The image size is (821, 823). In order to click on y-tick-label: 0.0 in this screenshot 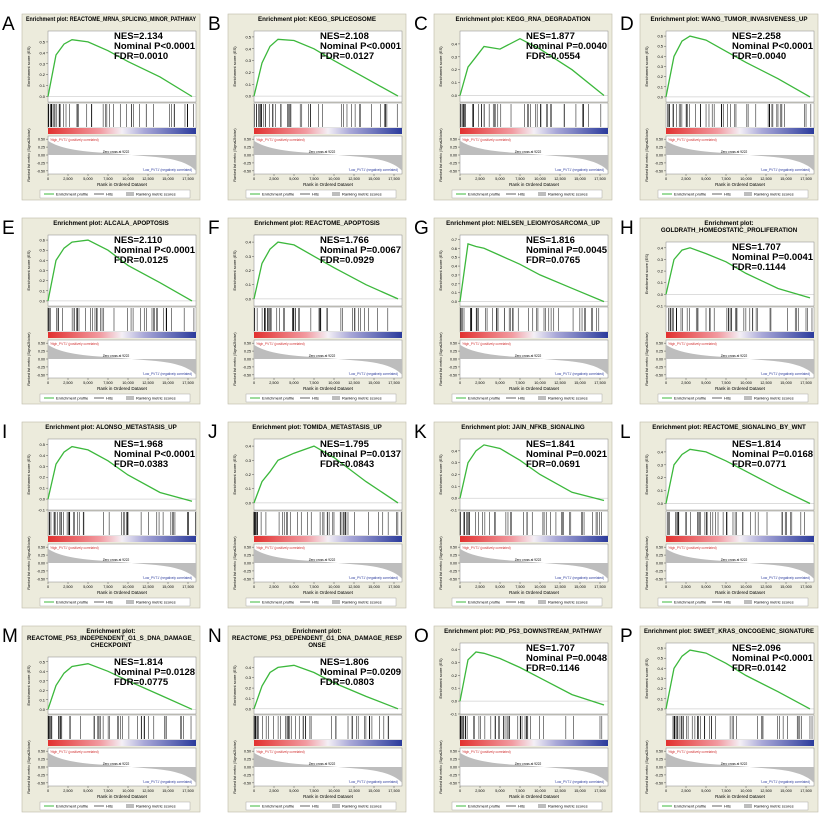, I will do `click(660, 96)`.